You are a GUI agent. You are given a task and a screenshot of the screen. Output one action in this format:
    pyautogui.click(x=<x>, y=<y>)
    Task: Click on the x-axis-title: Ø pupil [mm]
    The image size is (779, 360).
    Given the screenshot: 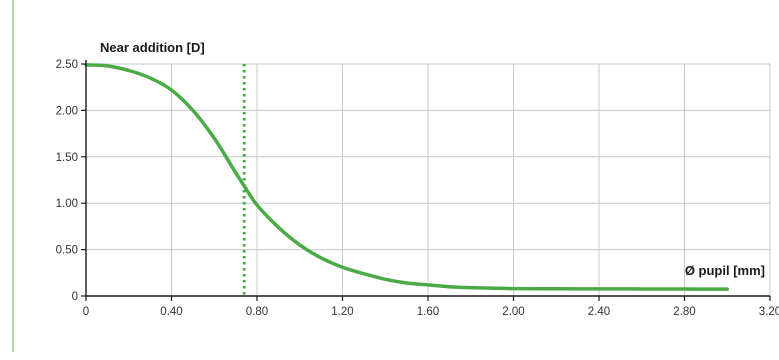 What is the action you would take?
    pyautogui.click(x=725, y=270)
    